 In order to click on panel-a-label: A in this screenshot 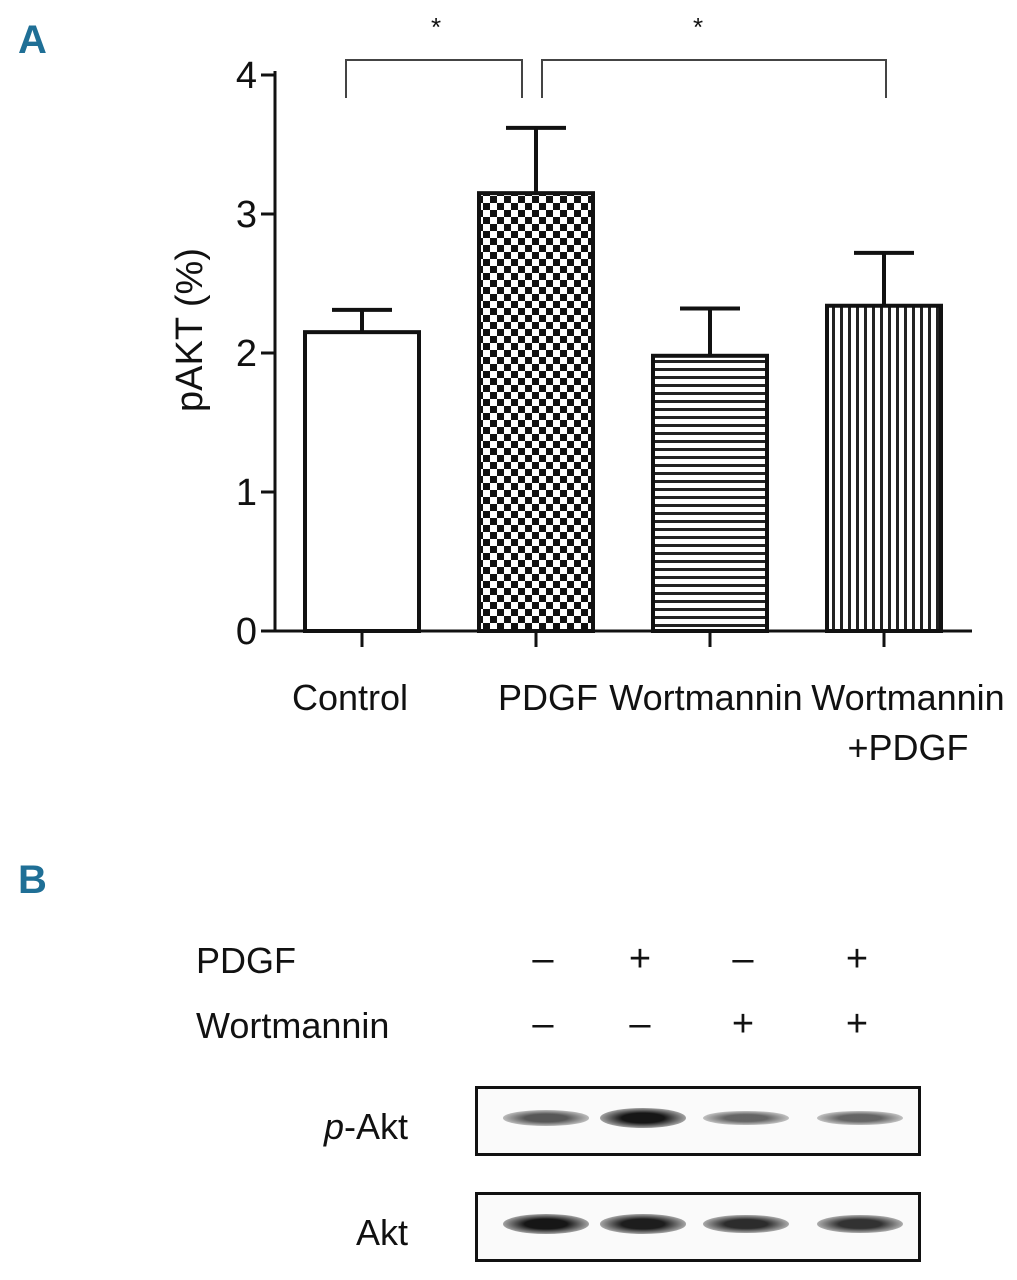, I will do `click(32, 40)`.